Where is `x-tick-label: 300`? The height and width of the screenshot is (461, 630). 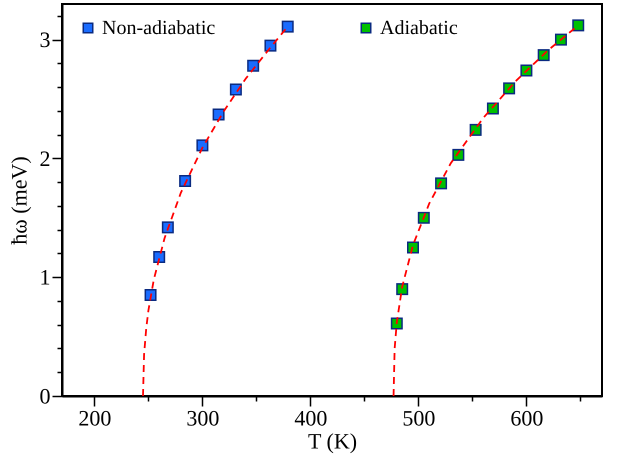 x-tick-label: 300 is located at coordinates (203, 418).